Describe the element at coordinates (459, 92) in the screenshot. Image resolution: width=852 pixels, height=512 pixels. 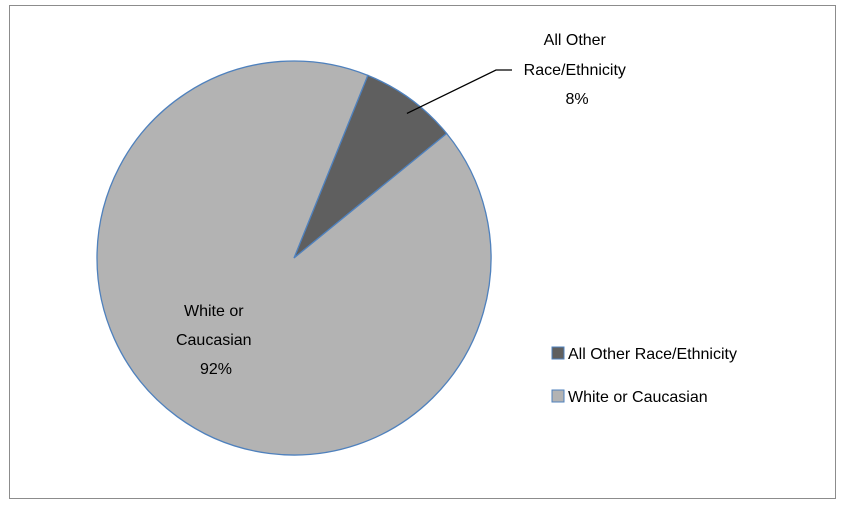
I see `leader-line` at that location.